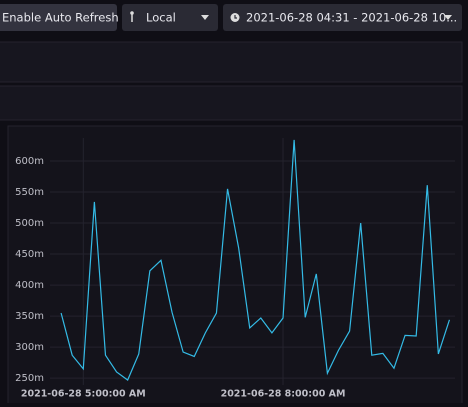 This screenshot has height=407, width=468. What do you see at coordinates (29, 161) in the screenshot?
I see `y-tick-label: 600m` at bounding box center [29, 161].